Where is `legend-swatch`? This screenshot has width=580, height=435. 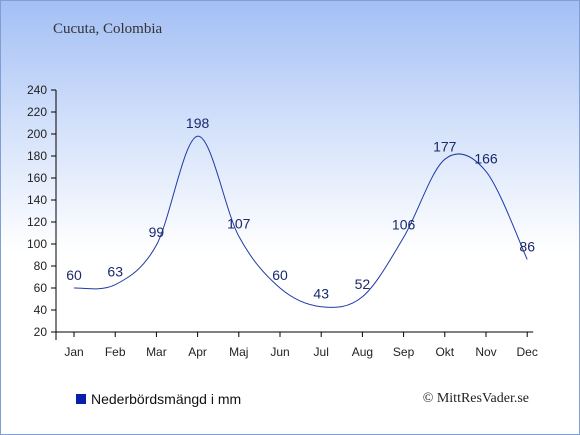
legend-swatch is located at coordinates (81, 399).